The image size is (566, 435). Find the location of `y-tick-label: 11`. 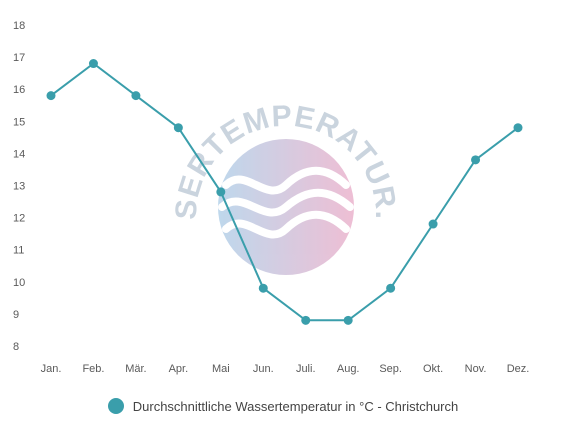

y-tick-label: 11 is located at coordinates (18, 251).